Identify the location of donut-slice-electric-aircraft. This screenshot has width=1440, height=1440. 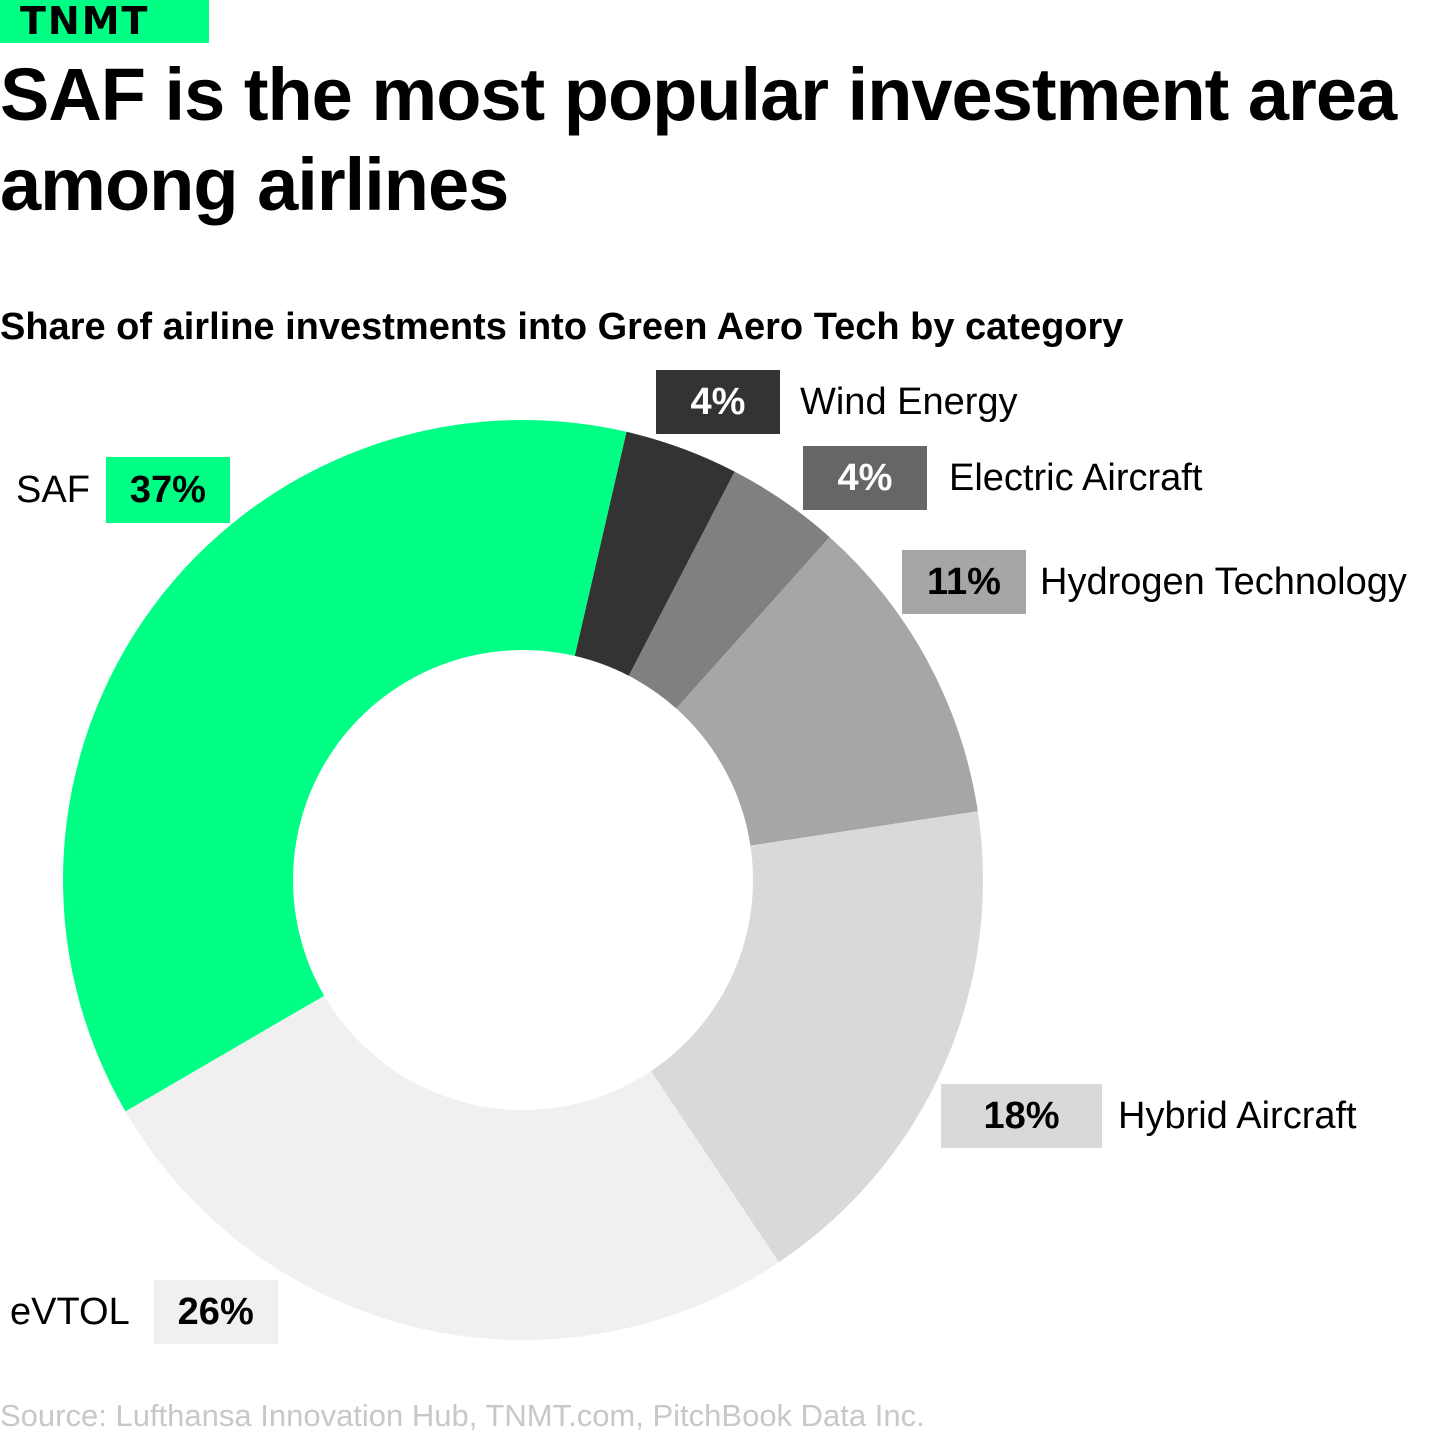
(729, 590).